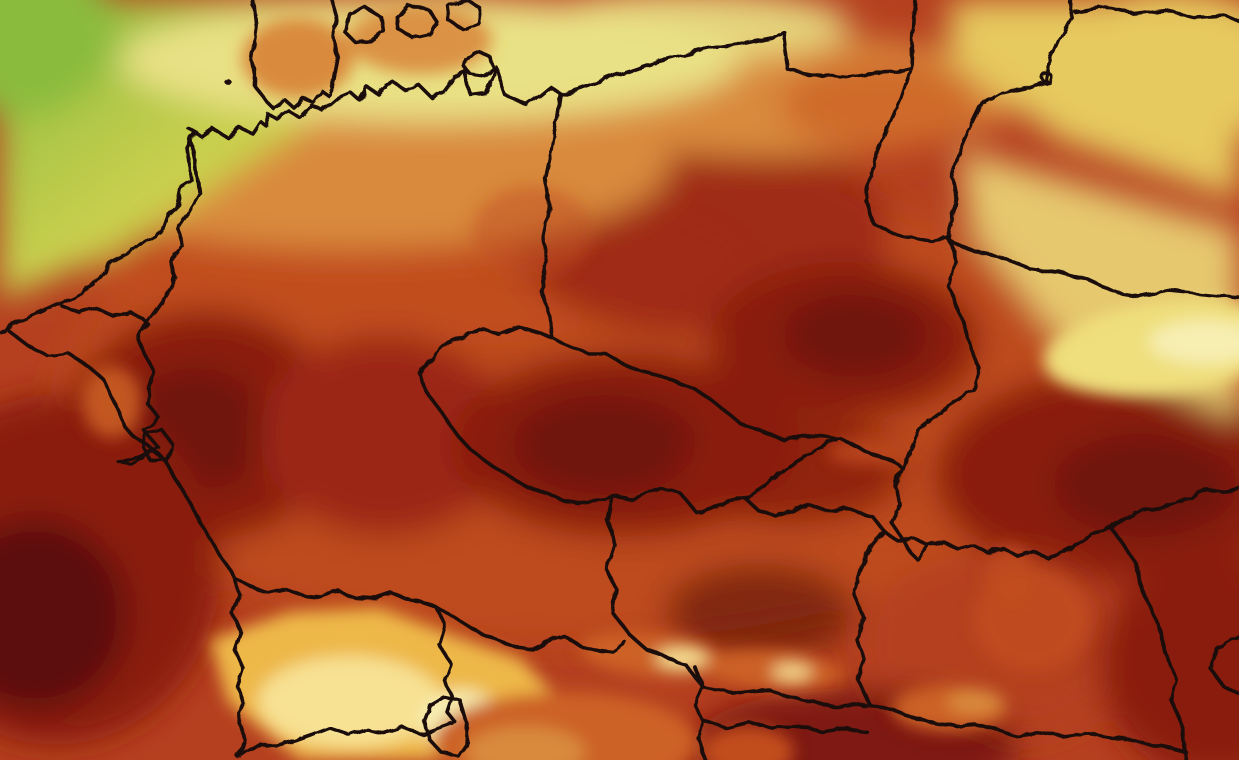 This screenshot has width=1239, height=760. Describe the element at coordinates (1148, 642) in the screenshot. I see `border-romania-carpathians` at that location.